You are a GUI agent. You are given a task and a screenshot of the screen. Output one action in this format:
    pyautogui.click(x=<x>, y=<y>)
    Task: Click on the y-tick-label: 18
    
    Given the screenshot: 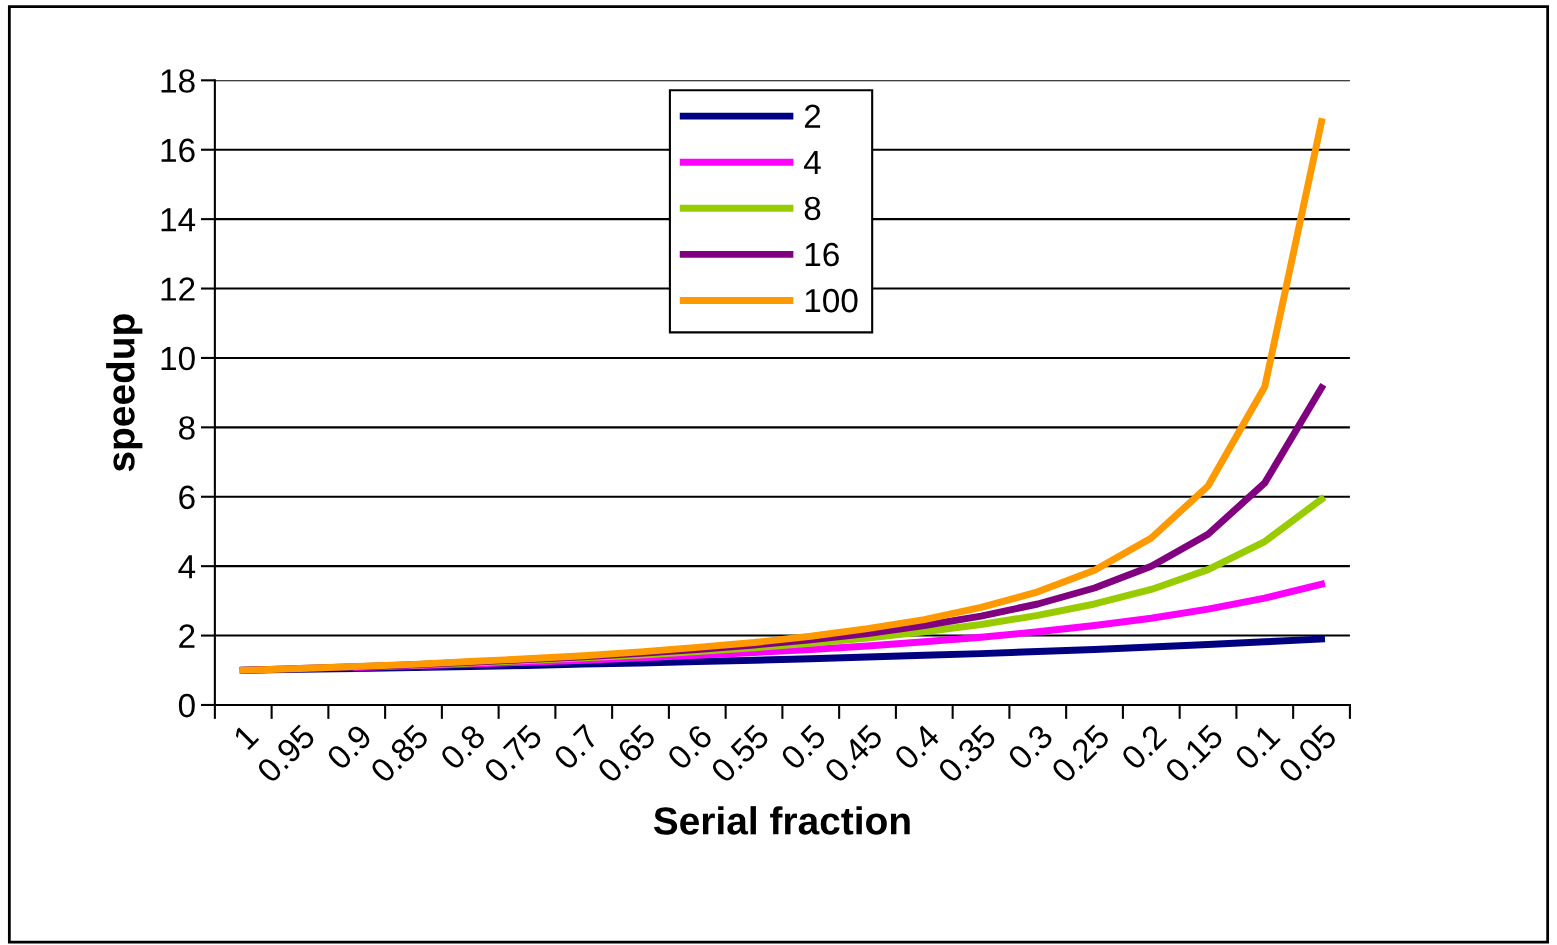 What is the action you would take?
    pyautogui.click(x=178, y=81)
    